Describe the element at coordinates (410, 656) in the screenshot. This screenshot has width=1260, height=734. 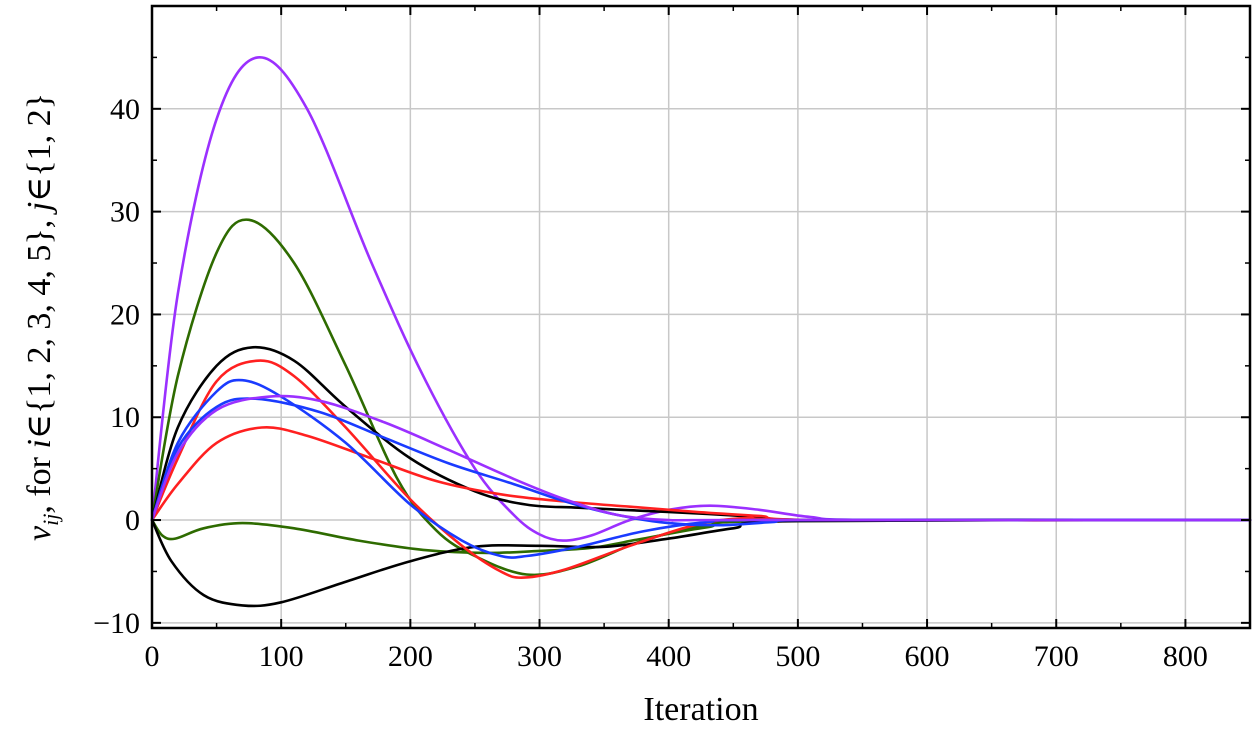
I see `x-tick-label: 200` at that location.